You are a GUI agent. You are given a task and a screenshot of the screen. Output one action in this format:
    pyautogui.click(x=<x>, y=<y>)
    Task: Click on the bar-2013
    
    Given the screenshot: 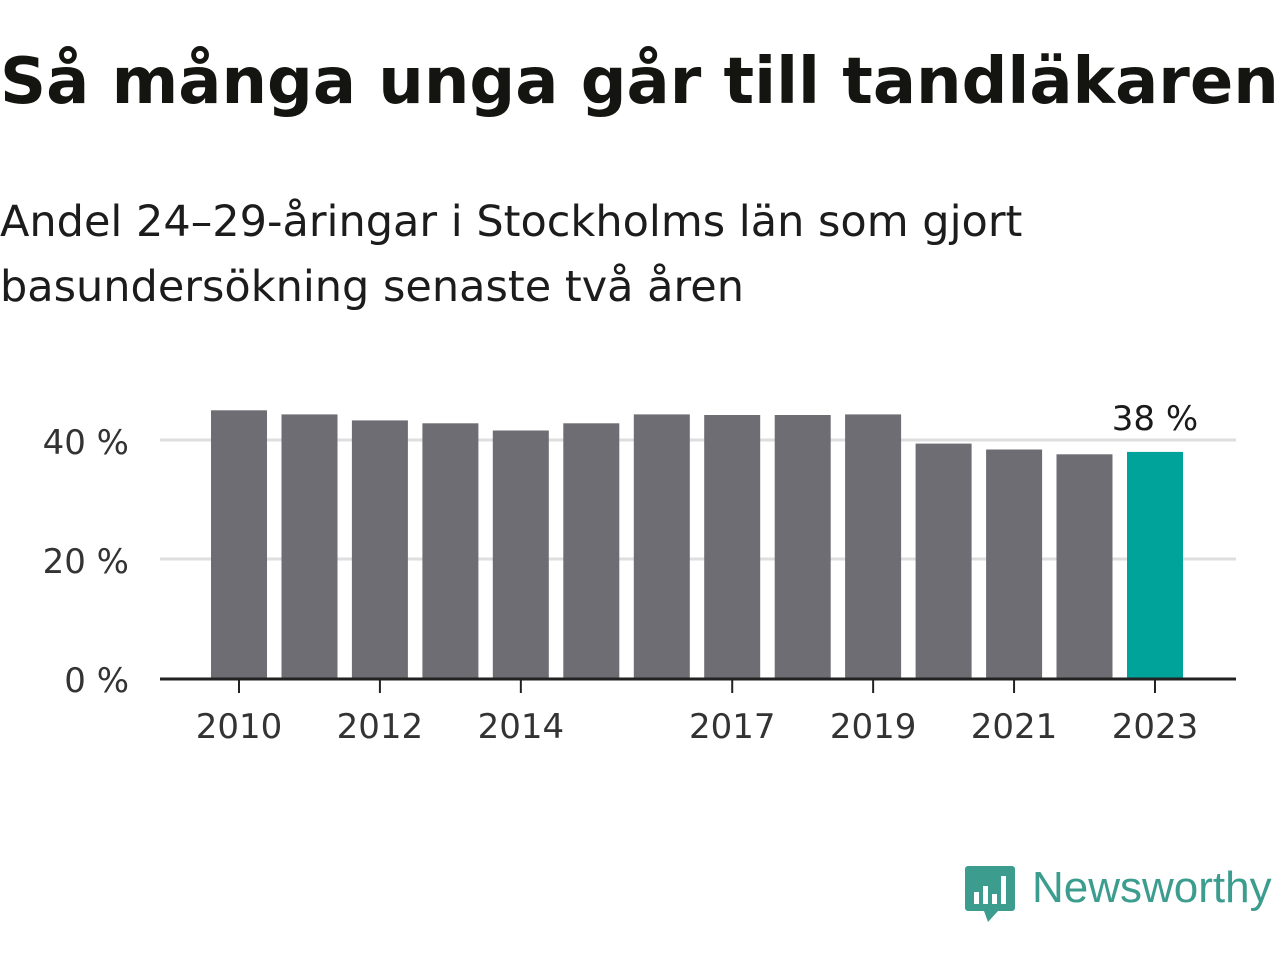 What is the action you would take?
    pyautogui.click(x=450, y=550)
    